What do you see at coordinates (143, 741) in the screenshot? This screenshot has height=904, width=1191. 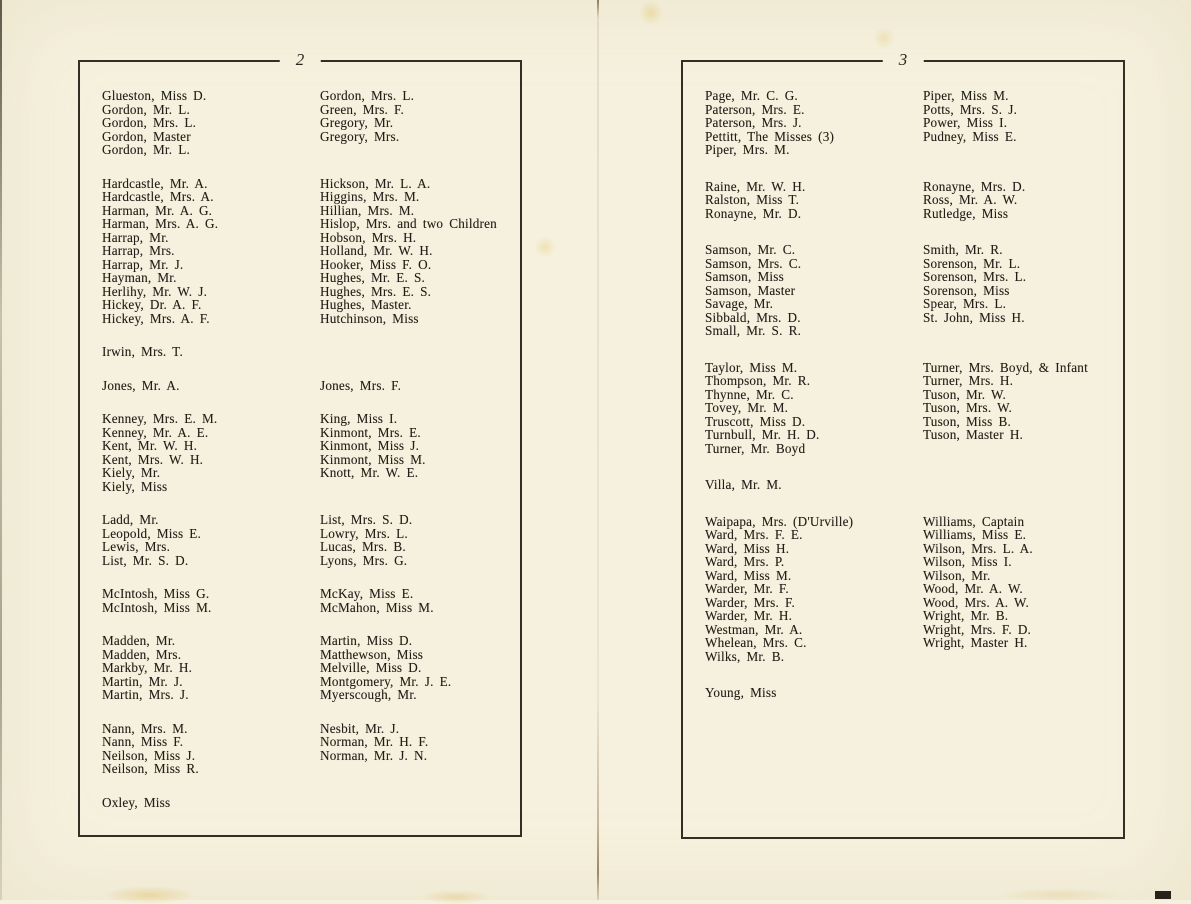 I see `passenger-name: Nann, Miss F.` at bounding box center [143, 741].